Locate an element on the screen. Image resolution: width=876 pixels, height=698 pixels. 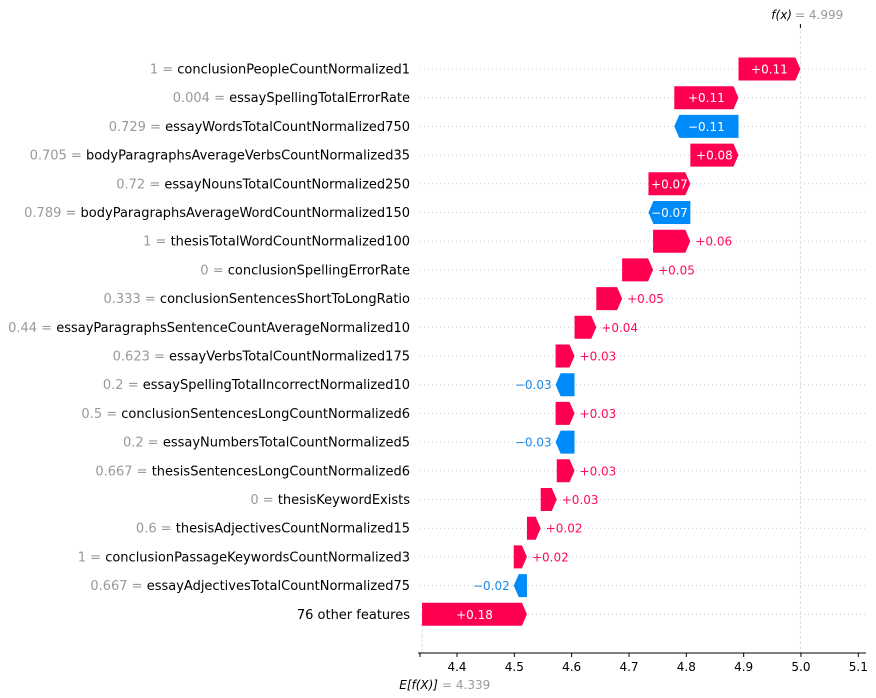
feature-name: conclusionSpellingErrorRate is located at coordinates (319, 270).